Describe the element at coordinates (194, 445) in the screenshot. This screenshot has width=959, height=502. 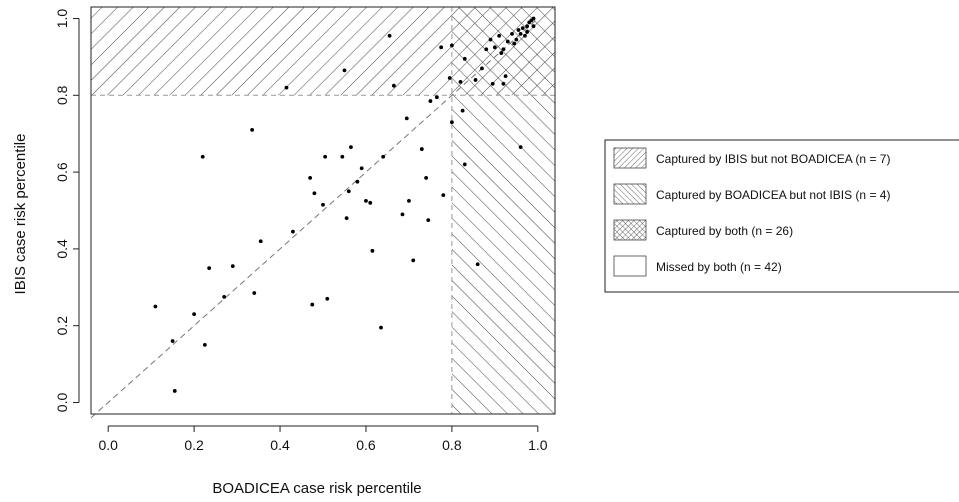
I see `x-tick-label: 0.2` at that location.